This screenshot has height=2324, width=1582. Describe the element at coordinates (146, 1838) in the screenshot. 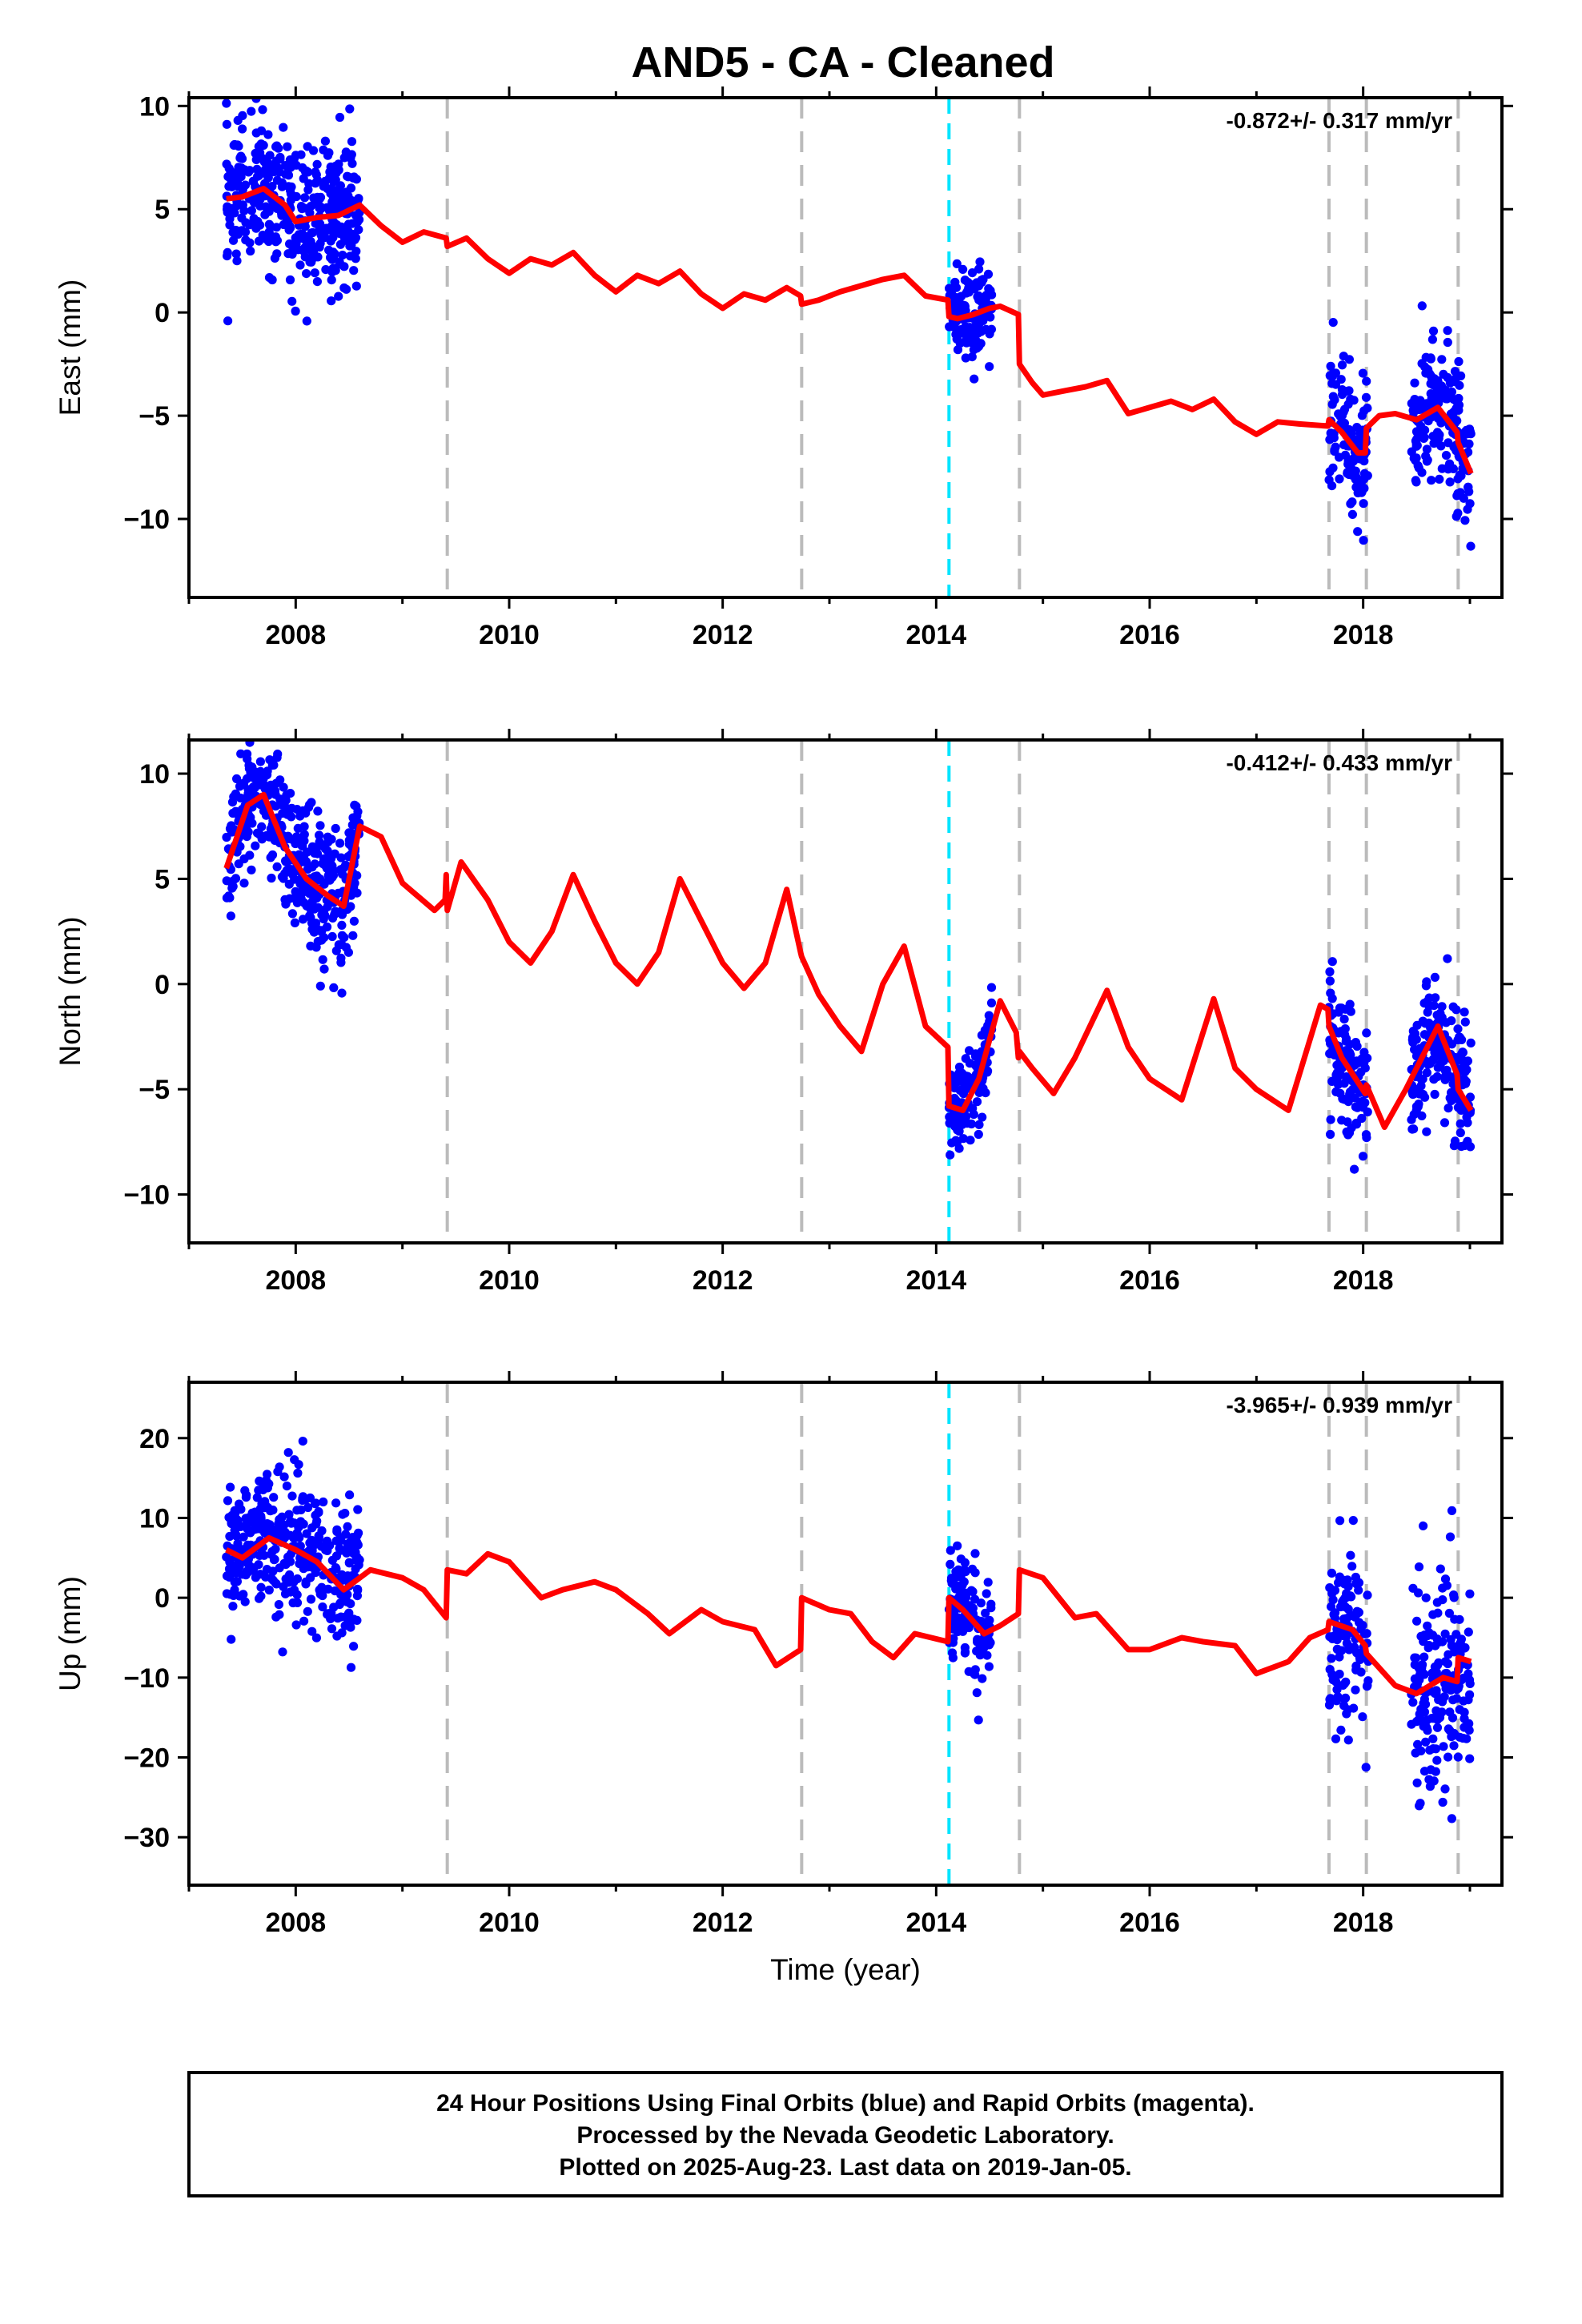

I see `up-y-tick-label: −30` at that location.